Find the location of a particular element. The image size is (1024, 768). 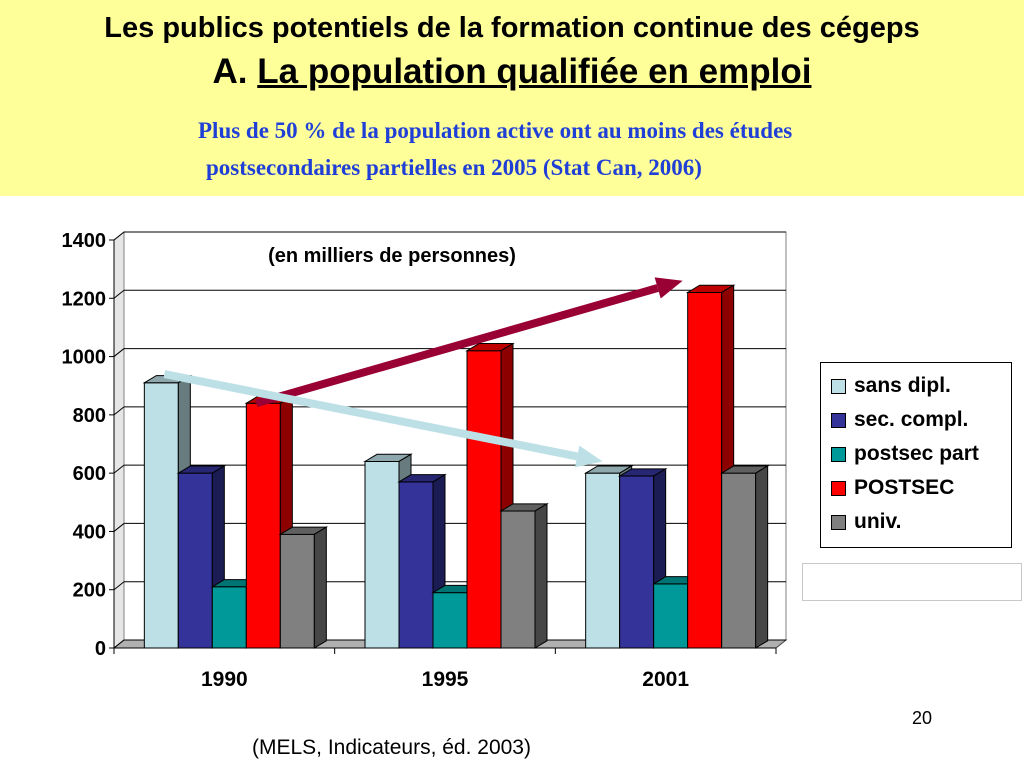

empty-box is located at coordinates (912, 582).